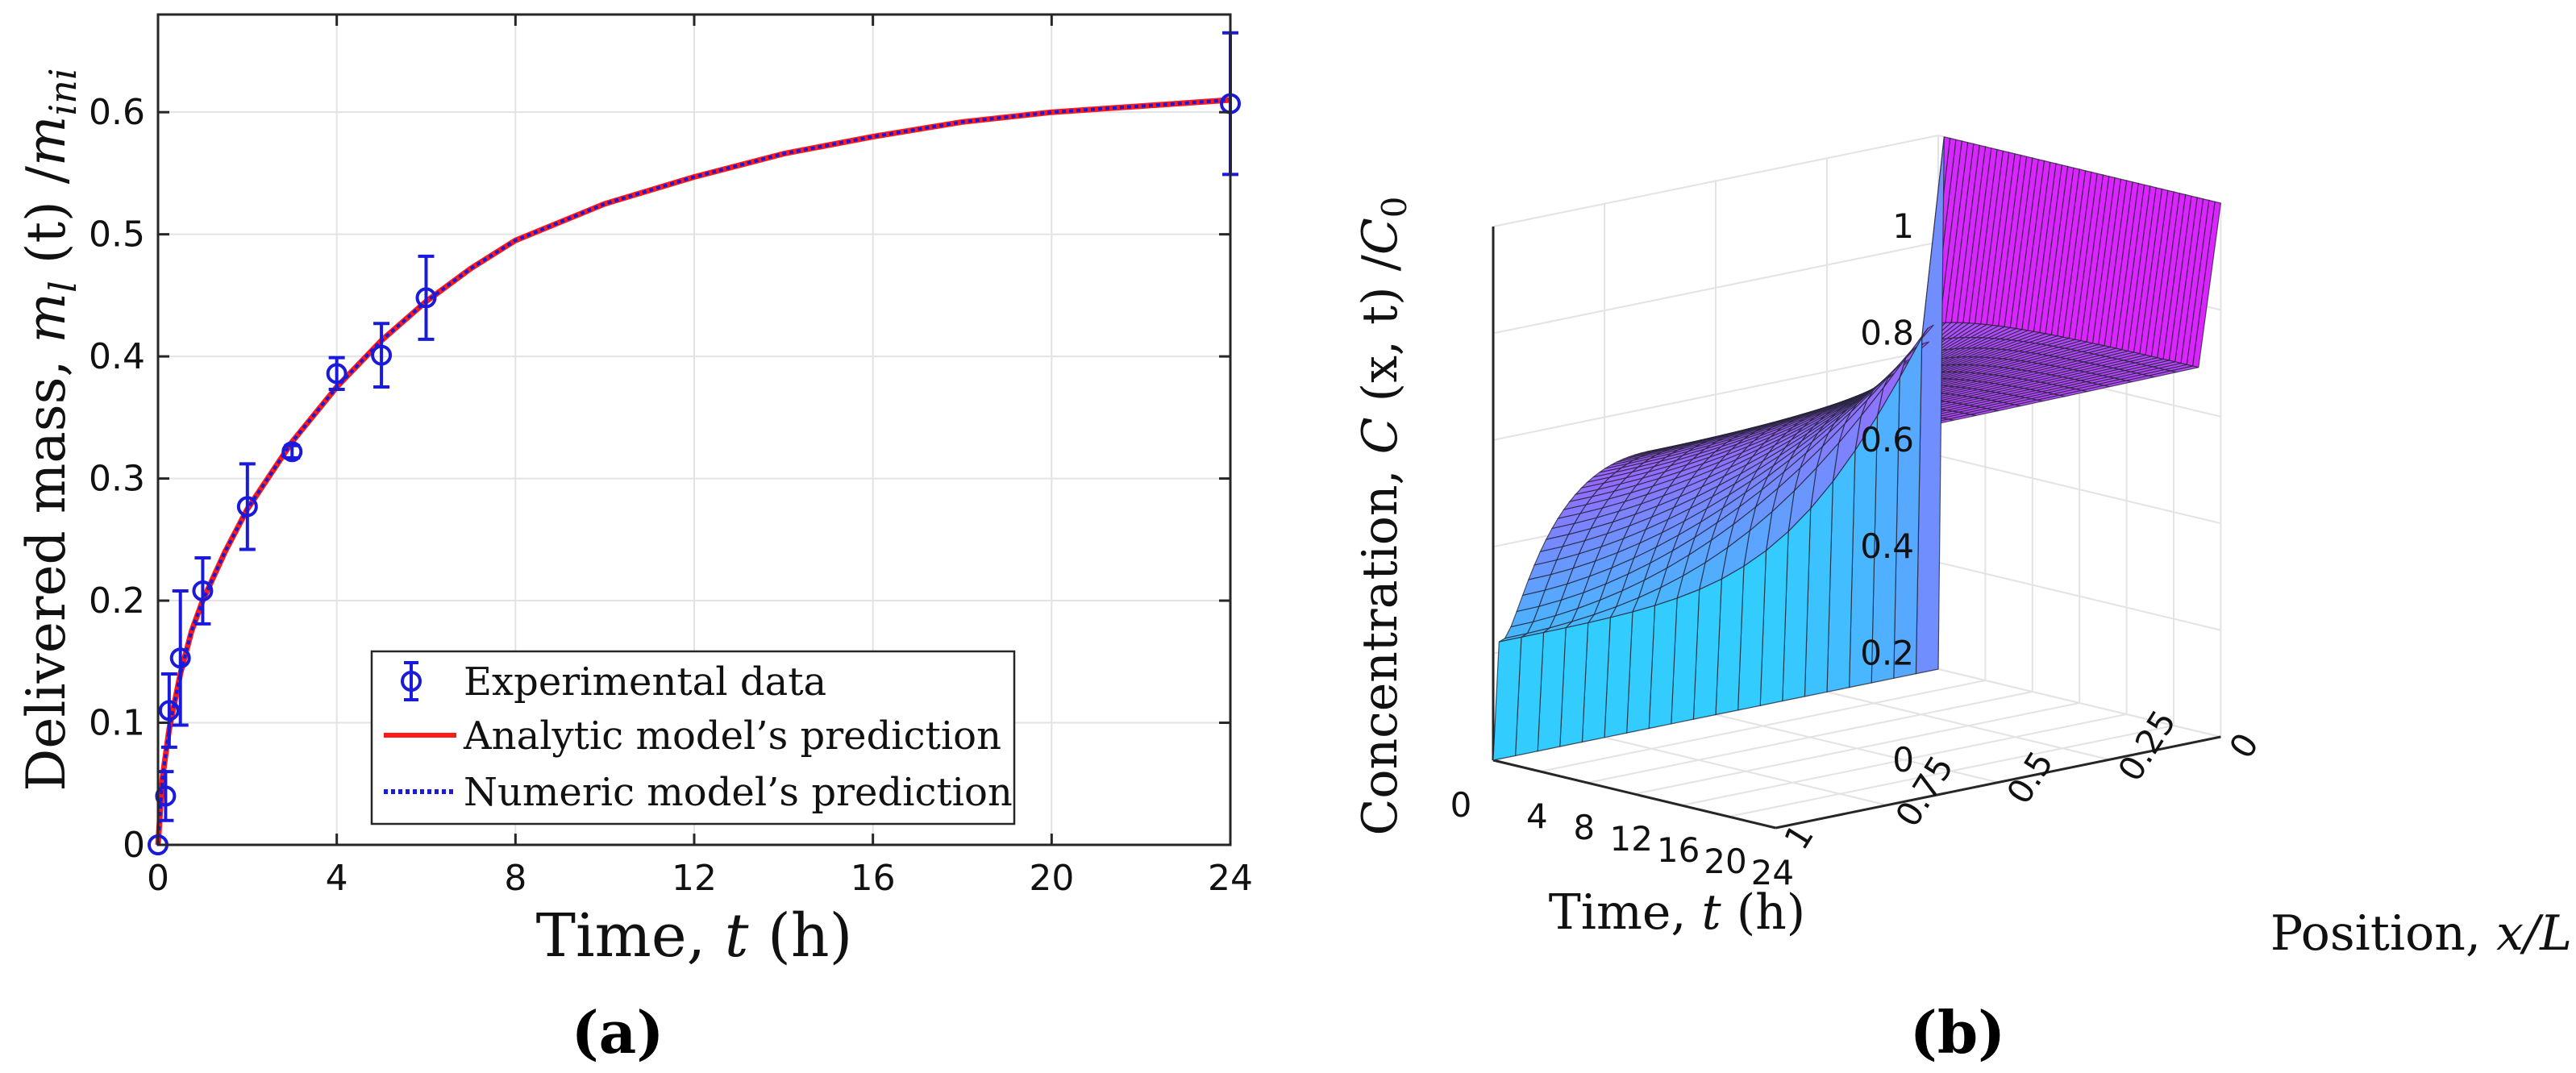  Describe the element at coordinates (1887, 440) in the screenshot. I see `z-tick-label: 0.6` at that location.